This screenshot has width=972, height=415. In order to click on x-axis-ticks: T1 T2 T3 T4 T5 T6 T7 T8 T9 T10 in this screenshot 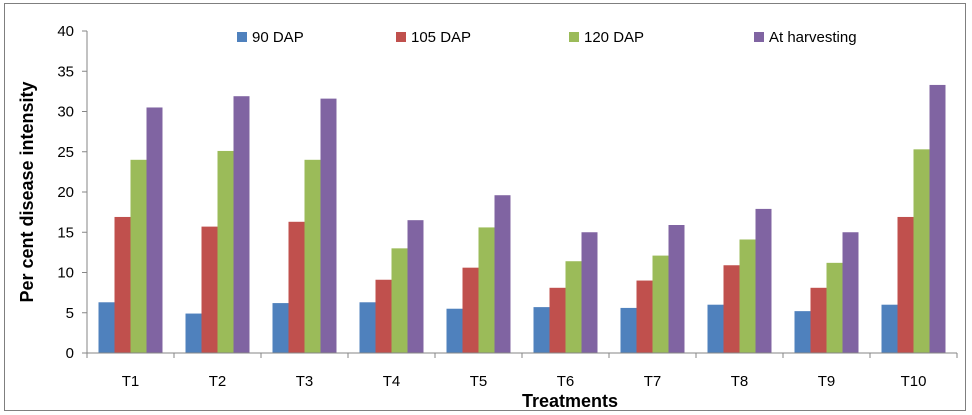, I will do `click(522, 371)`.